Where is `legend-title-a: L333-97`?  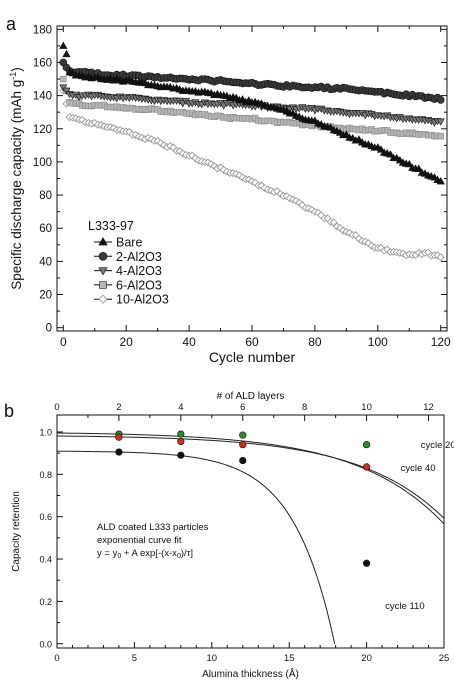 legend-title-a: L333-97 is located at coordinates (111, 226).